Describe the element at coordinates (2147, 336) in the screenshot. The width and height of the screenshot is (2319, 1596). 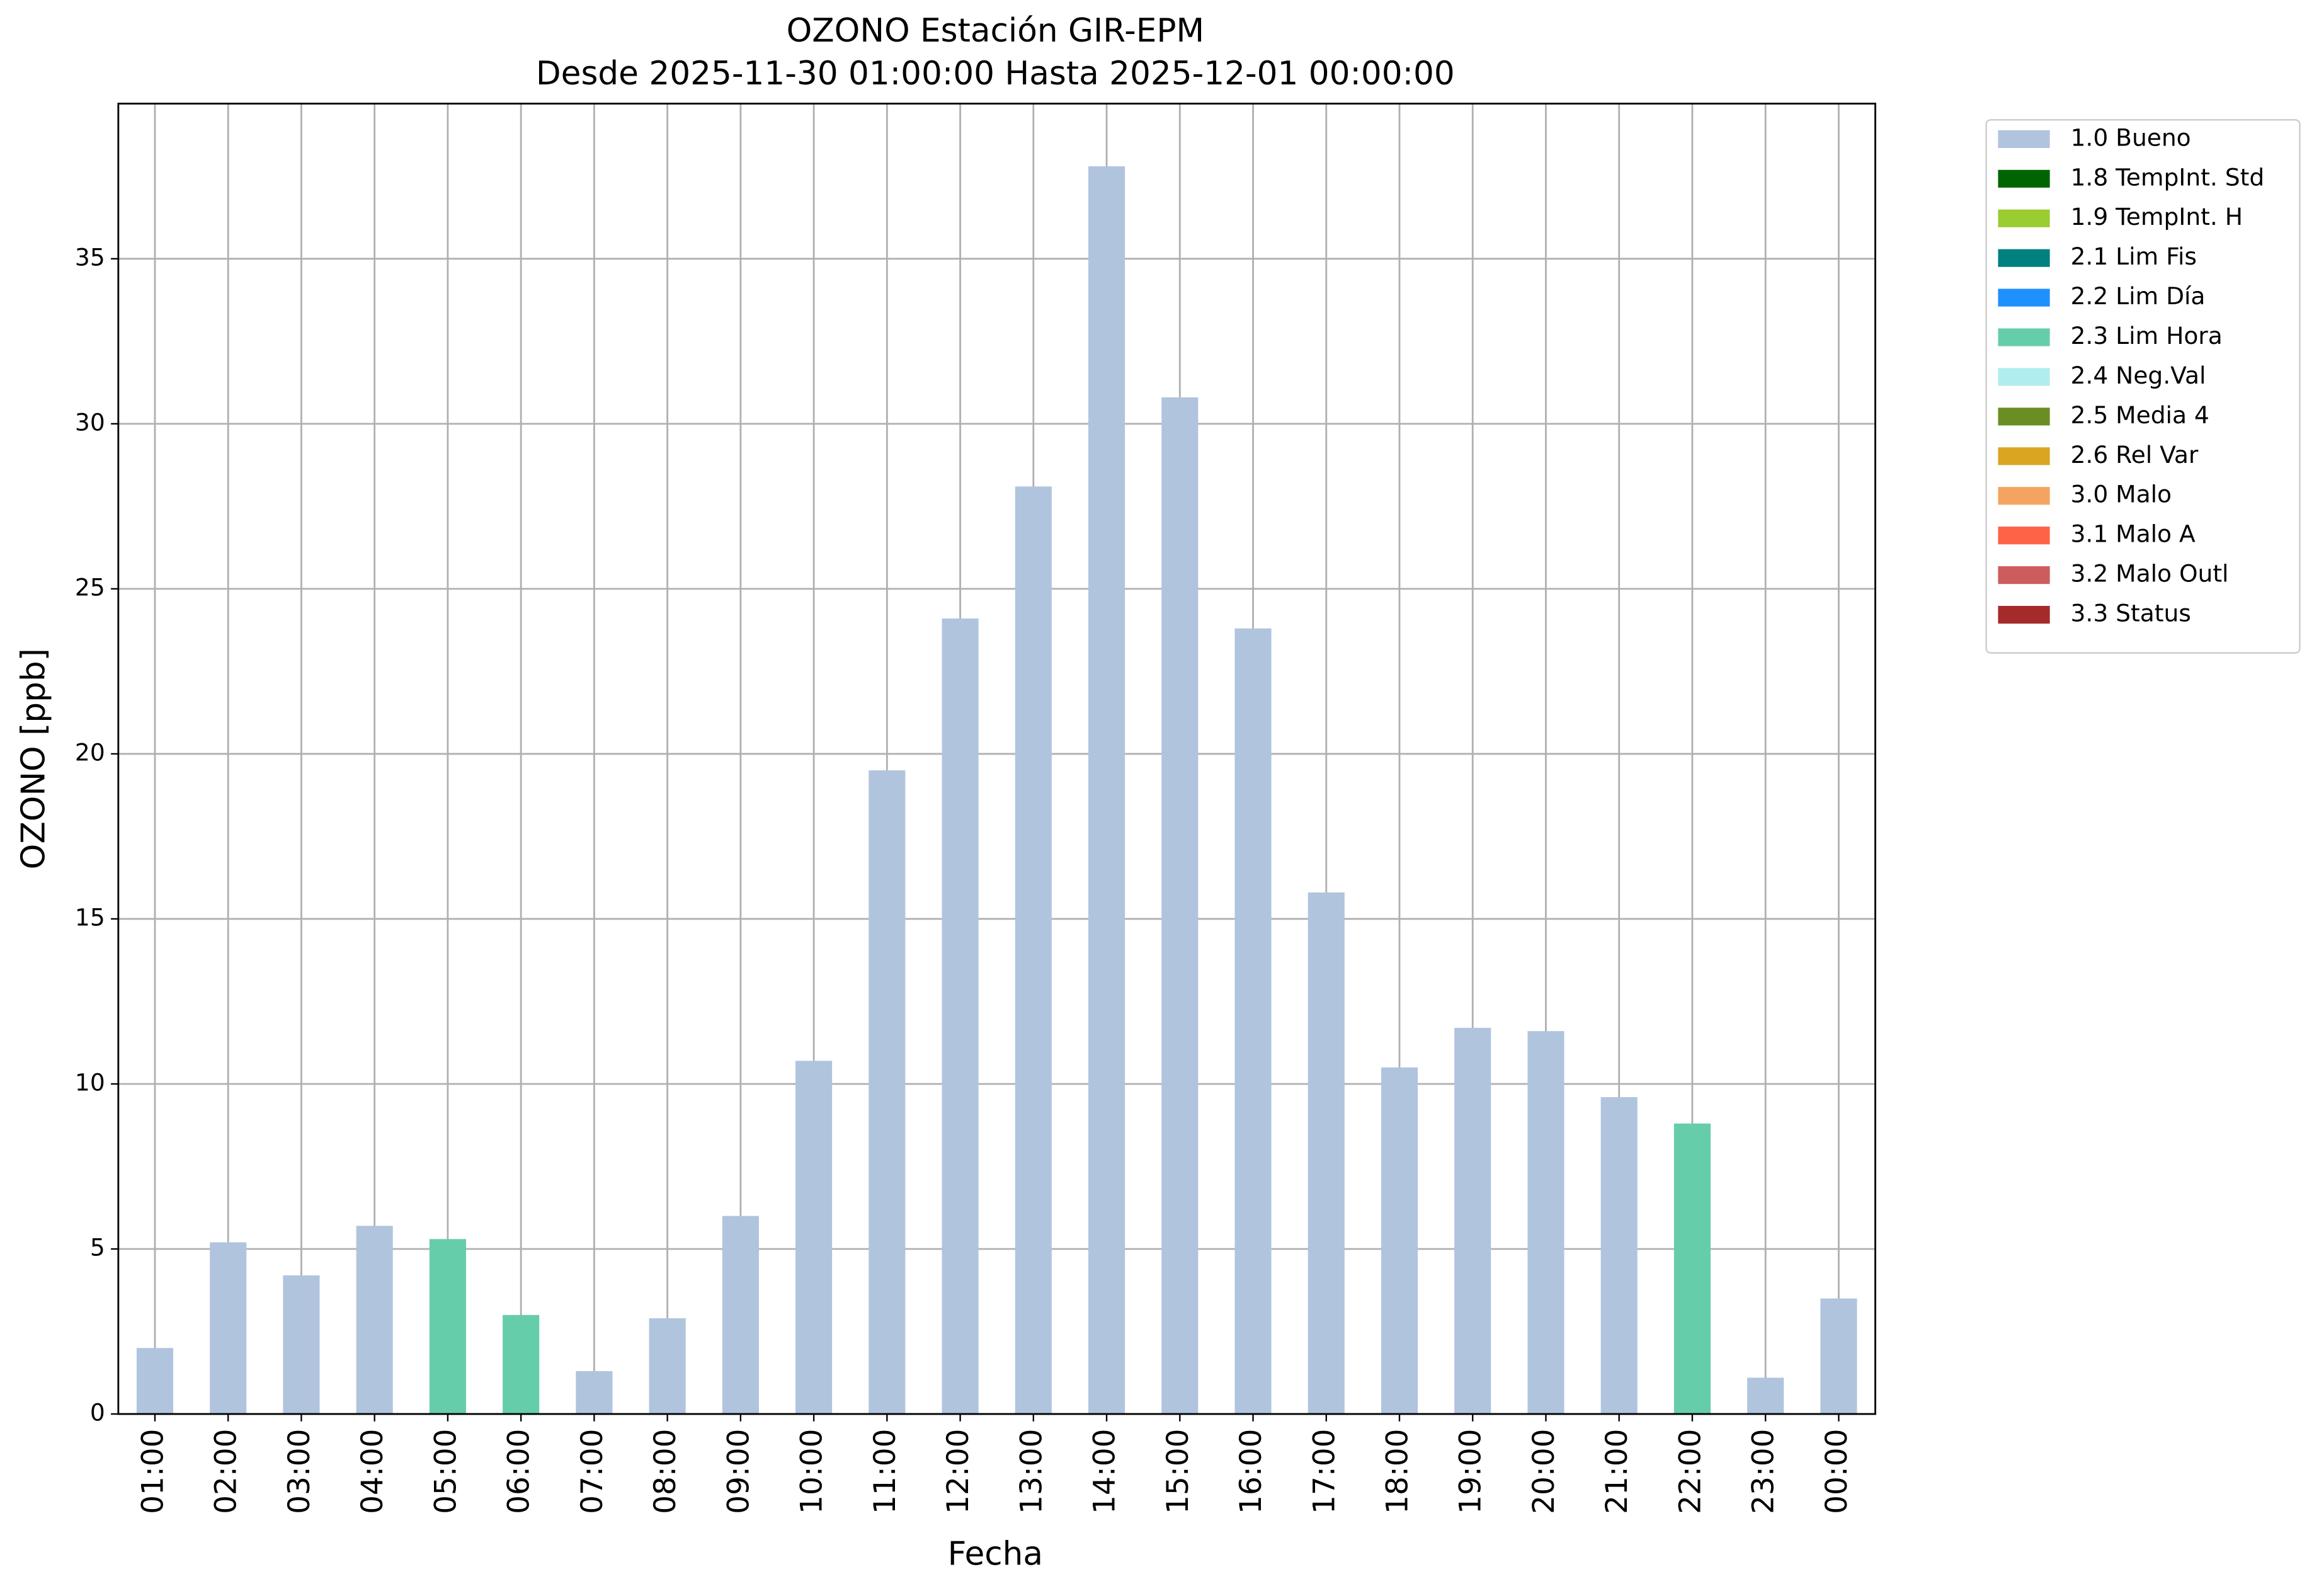
I see `legend-label: 2.3 Lim Hora` at that location.